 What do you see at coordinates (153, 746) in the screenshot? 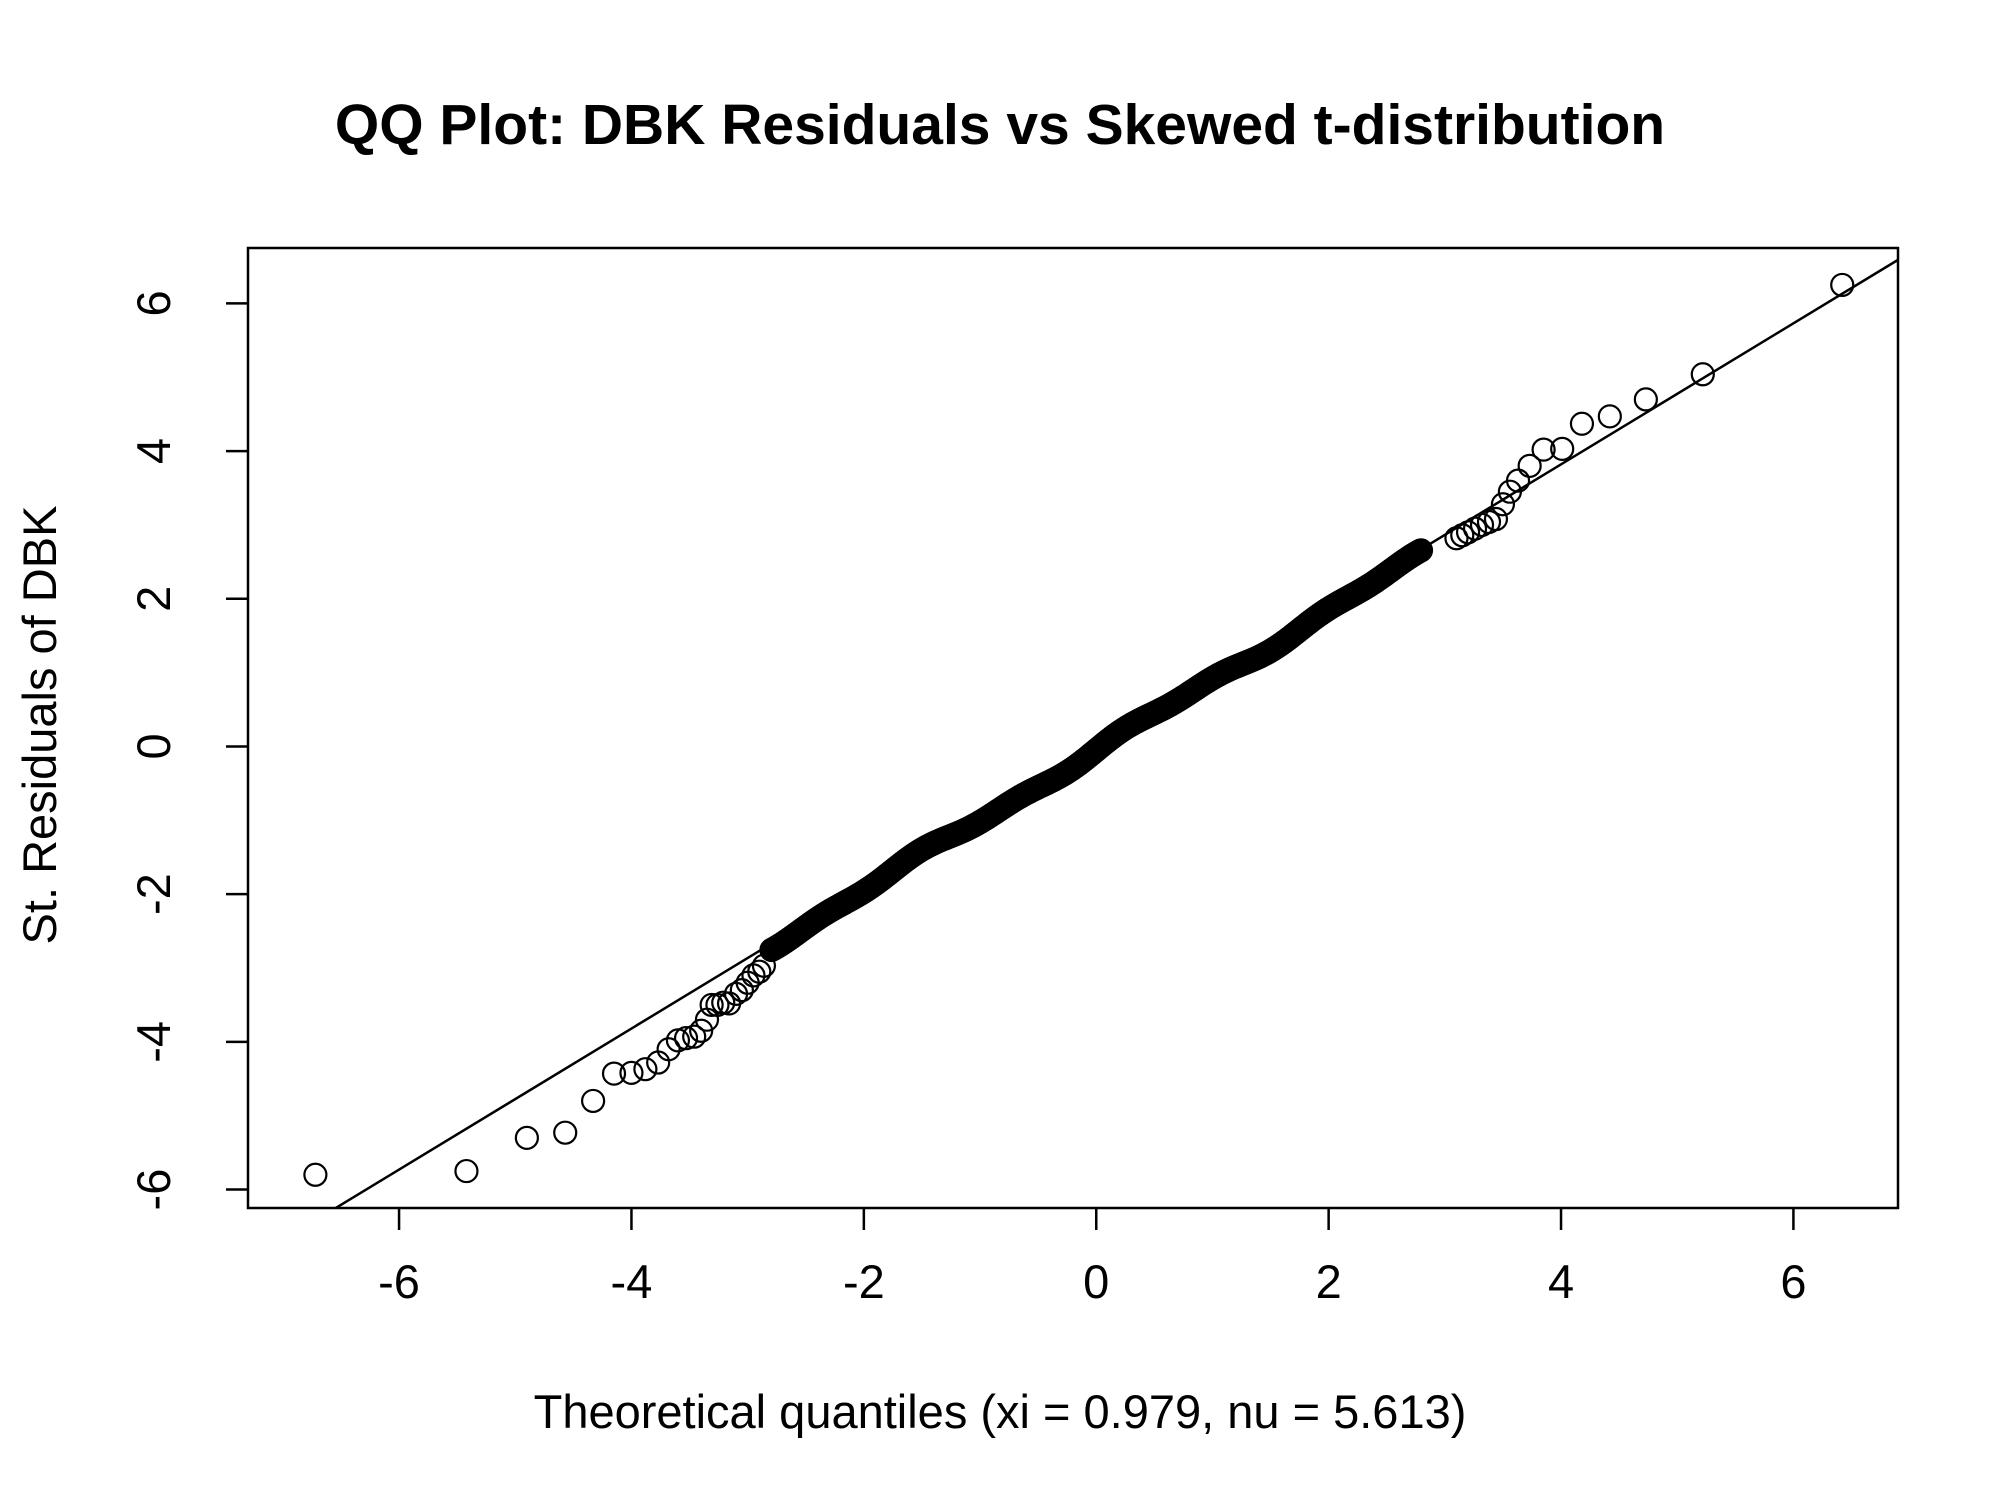
I see `y-tick-label: 0` at bounding box center [153, 746].